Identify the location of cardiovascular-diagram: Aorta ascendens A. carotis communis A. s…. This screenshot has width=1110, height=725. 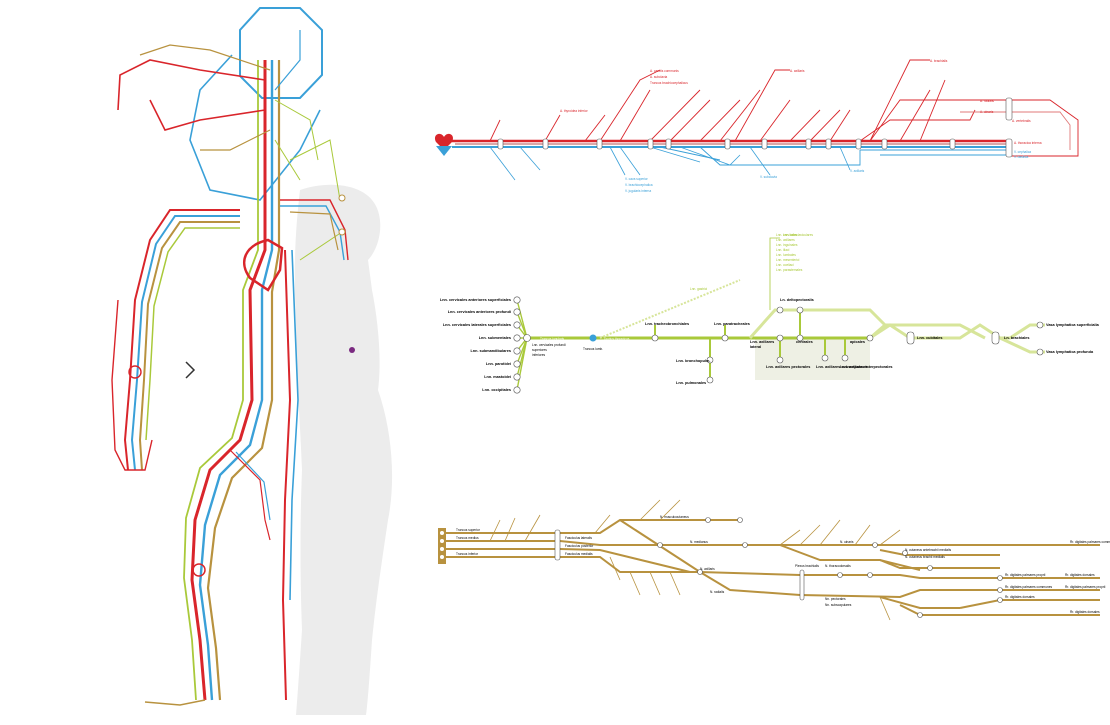
(756, 126).